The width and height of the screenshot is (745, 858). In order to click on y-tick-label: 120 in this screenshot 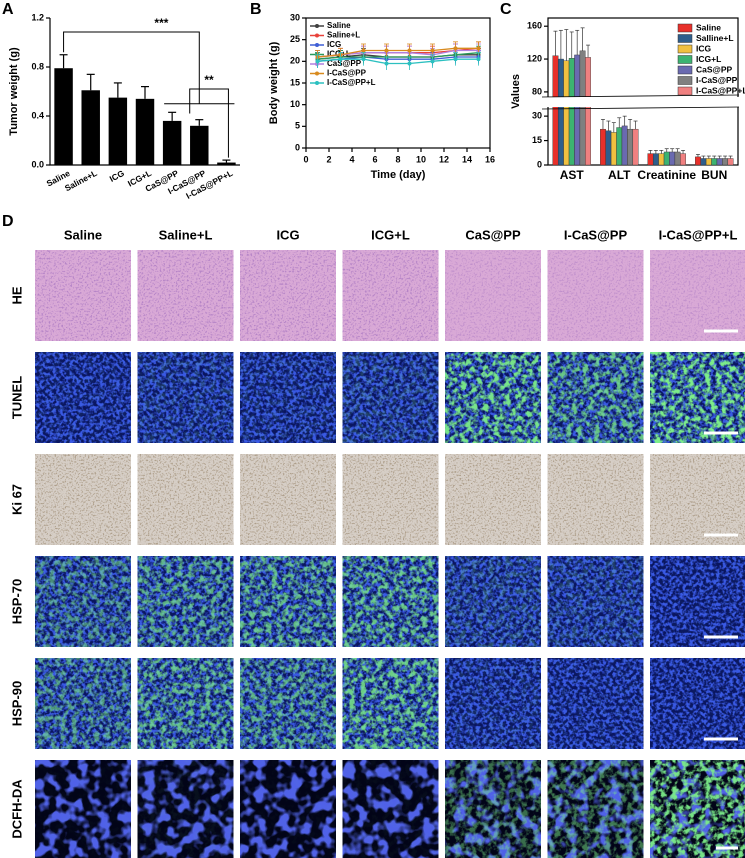, I will do `click(534, 58)`.